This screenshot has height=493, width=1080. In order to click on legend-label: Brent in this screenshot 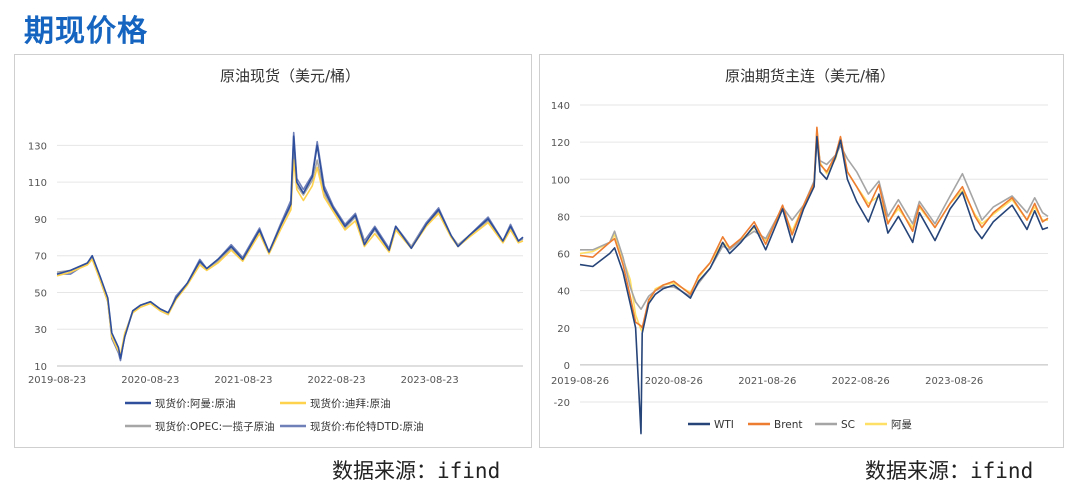, I will do `click(788, 425)`.